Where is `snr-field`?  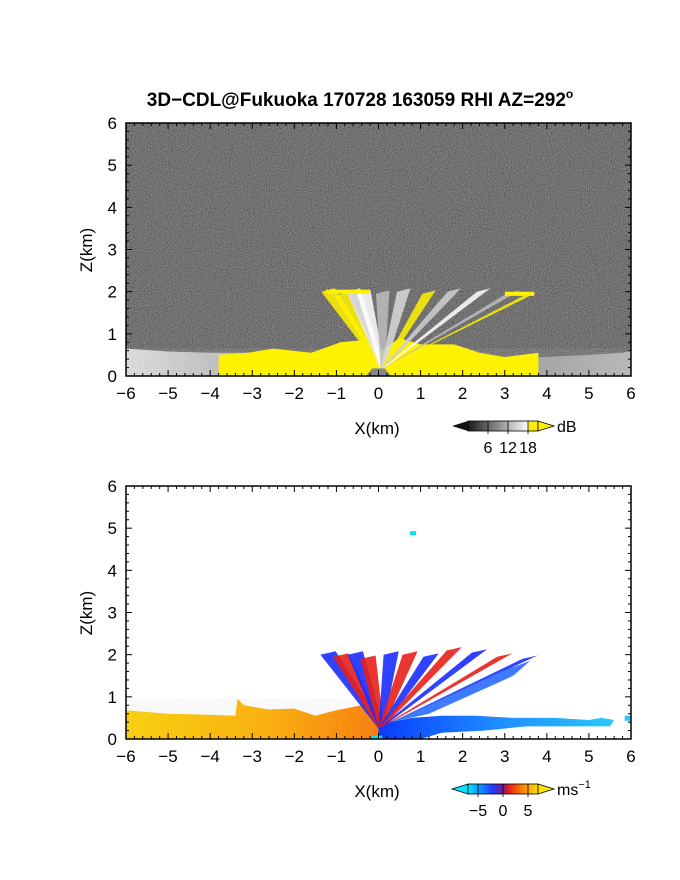
snr-field is located at coordinates (378, 332).